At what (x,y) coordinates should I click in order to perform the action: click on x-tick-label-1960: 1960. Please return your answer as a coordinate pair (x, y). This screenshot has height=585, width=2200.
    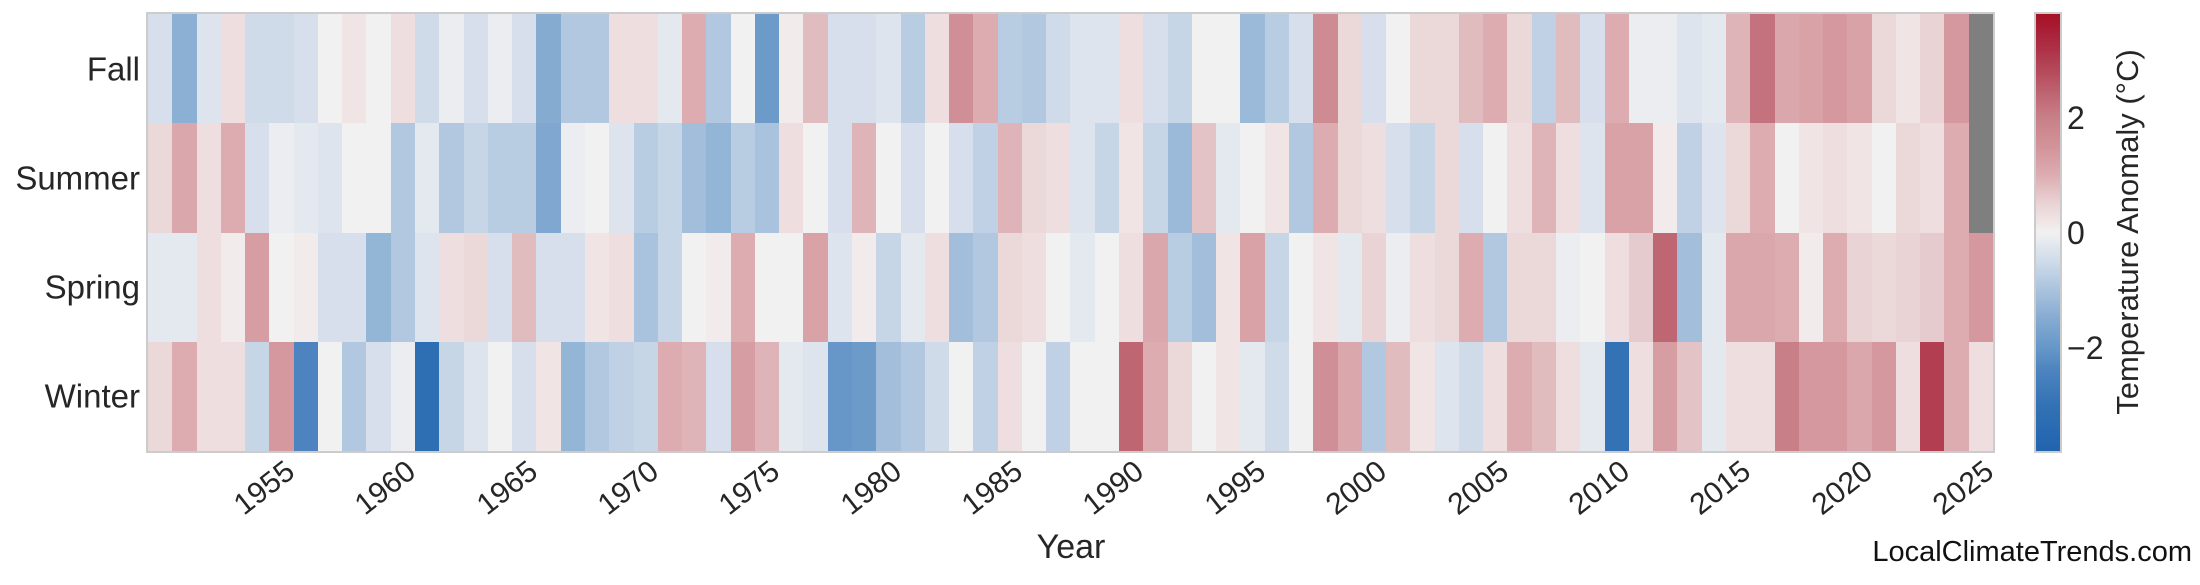
    Looking at the image, I should click on (385, 488).